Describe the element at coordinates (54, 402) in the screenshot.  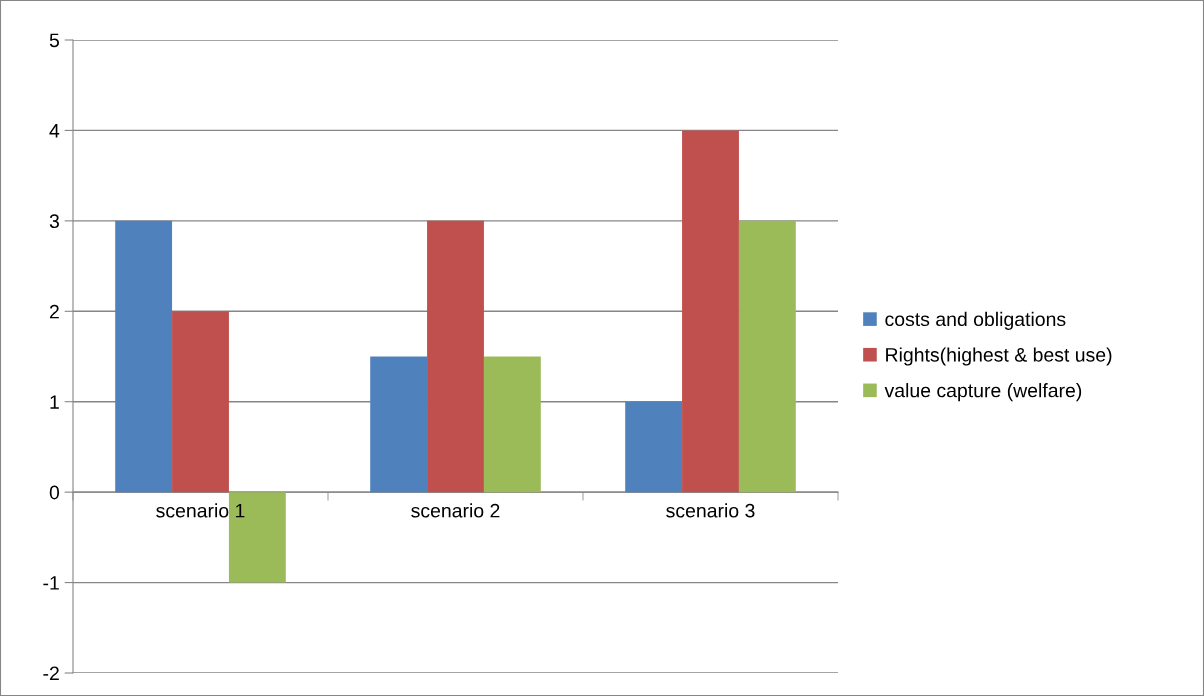
I see `y-tick-label: 1` at that location.